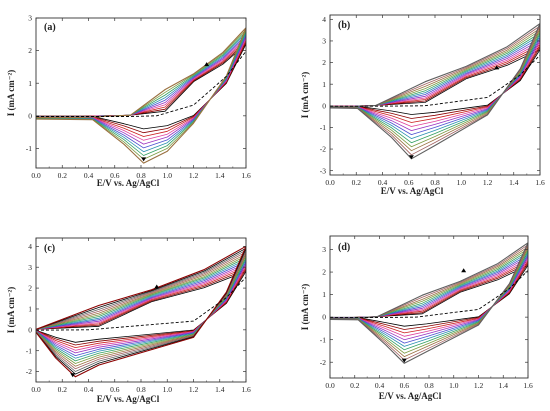  Describe the element at coordinates (49, 248) in the screenshot. I see `panel-label: (c)` at that location.